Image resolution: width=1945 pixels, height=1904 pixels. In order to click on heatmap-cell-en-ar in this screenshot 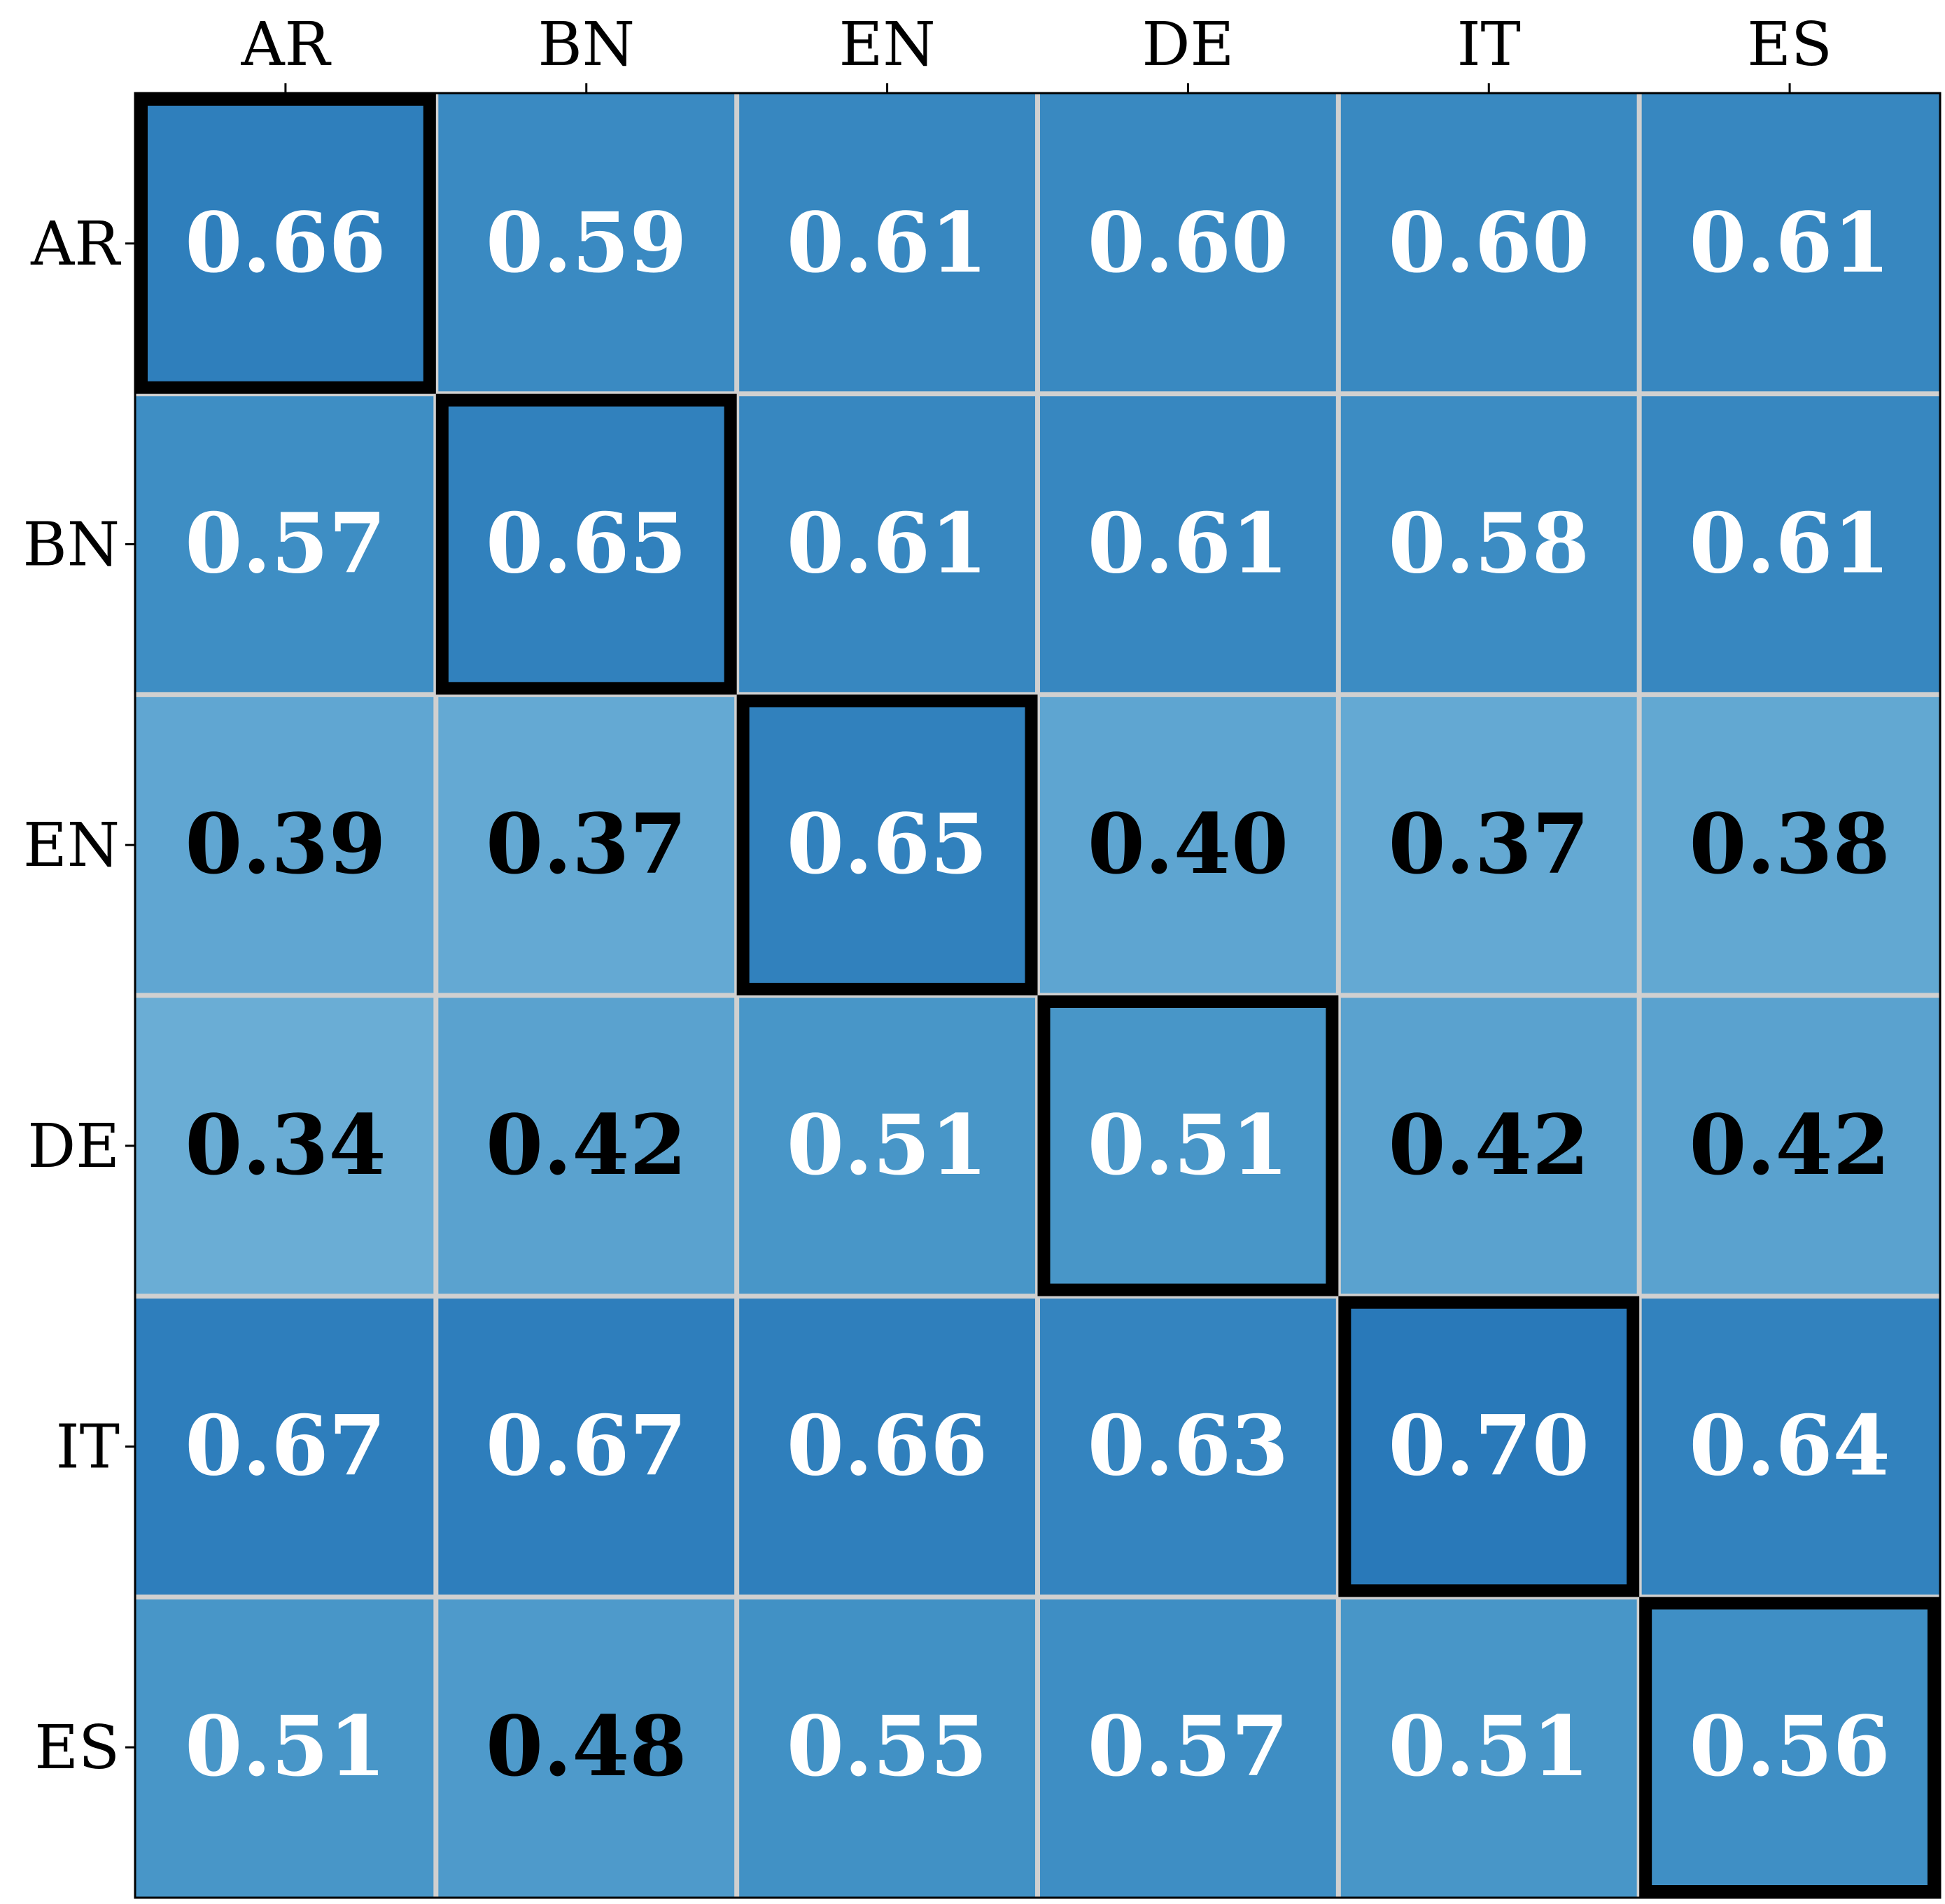, I will do `click(285, 844)`.